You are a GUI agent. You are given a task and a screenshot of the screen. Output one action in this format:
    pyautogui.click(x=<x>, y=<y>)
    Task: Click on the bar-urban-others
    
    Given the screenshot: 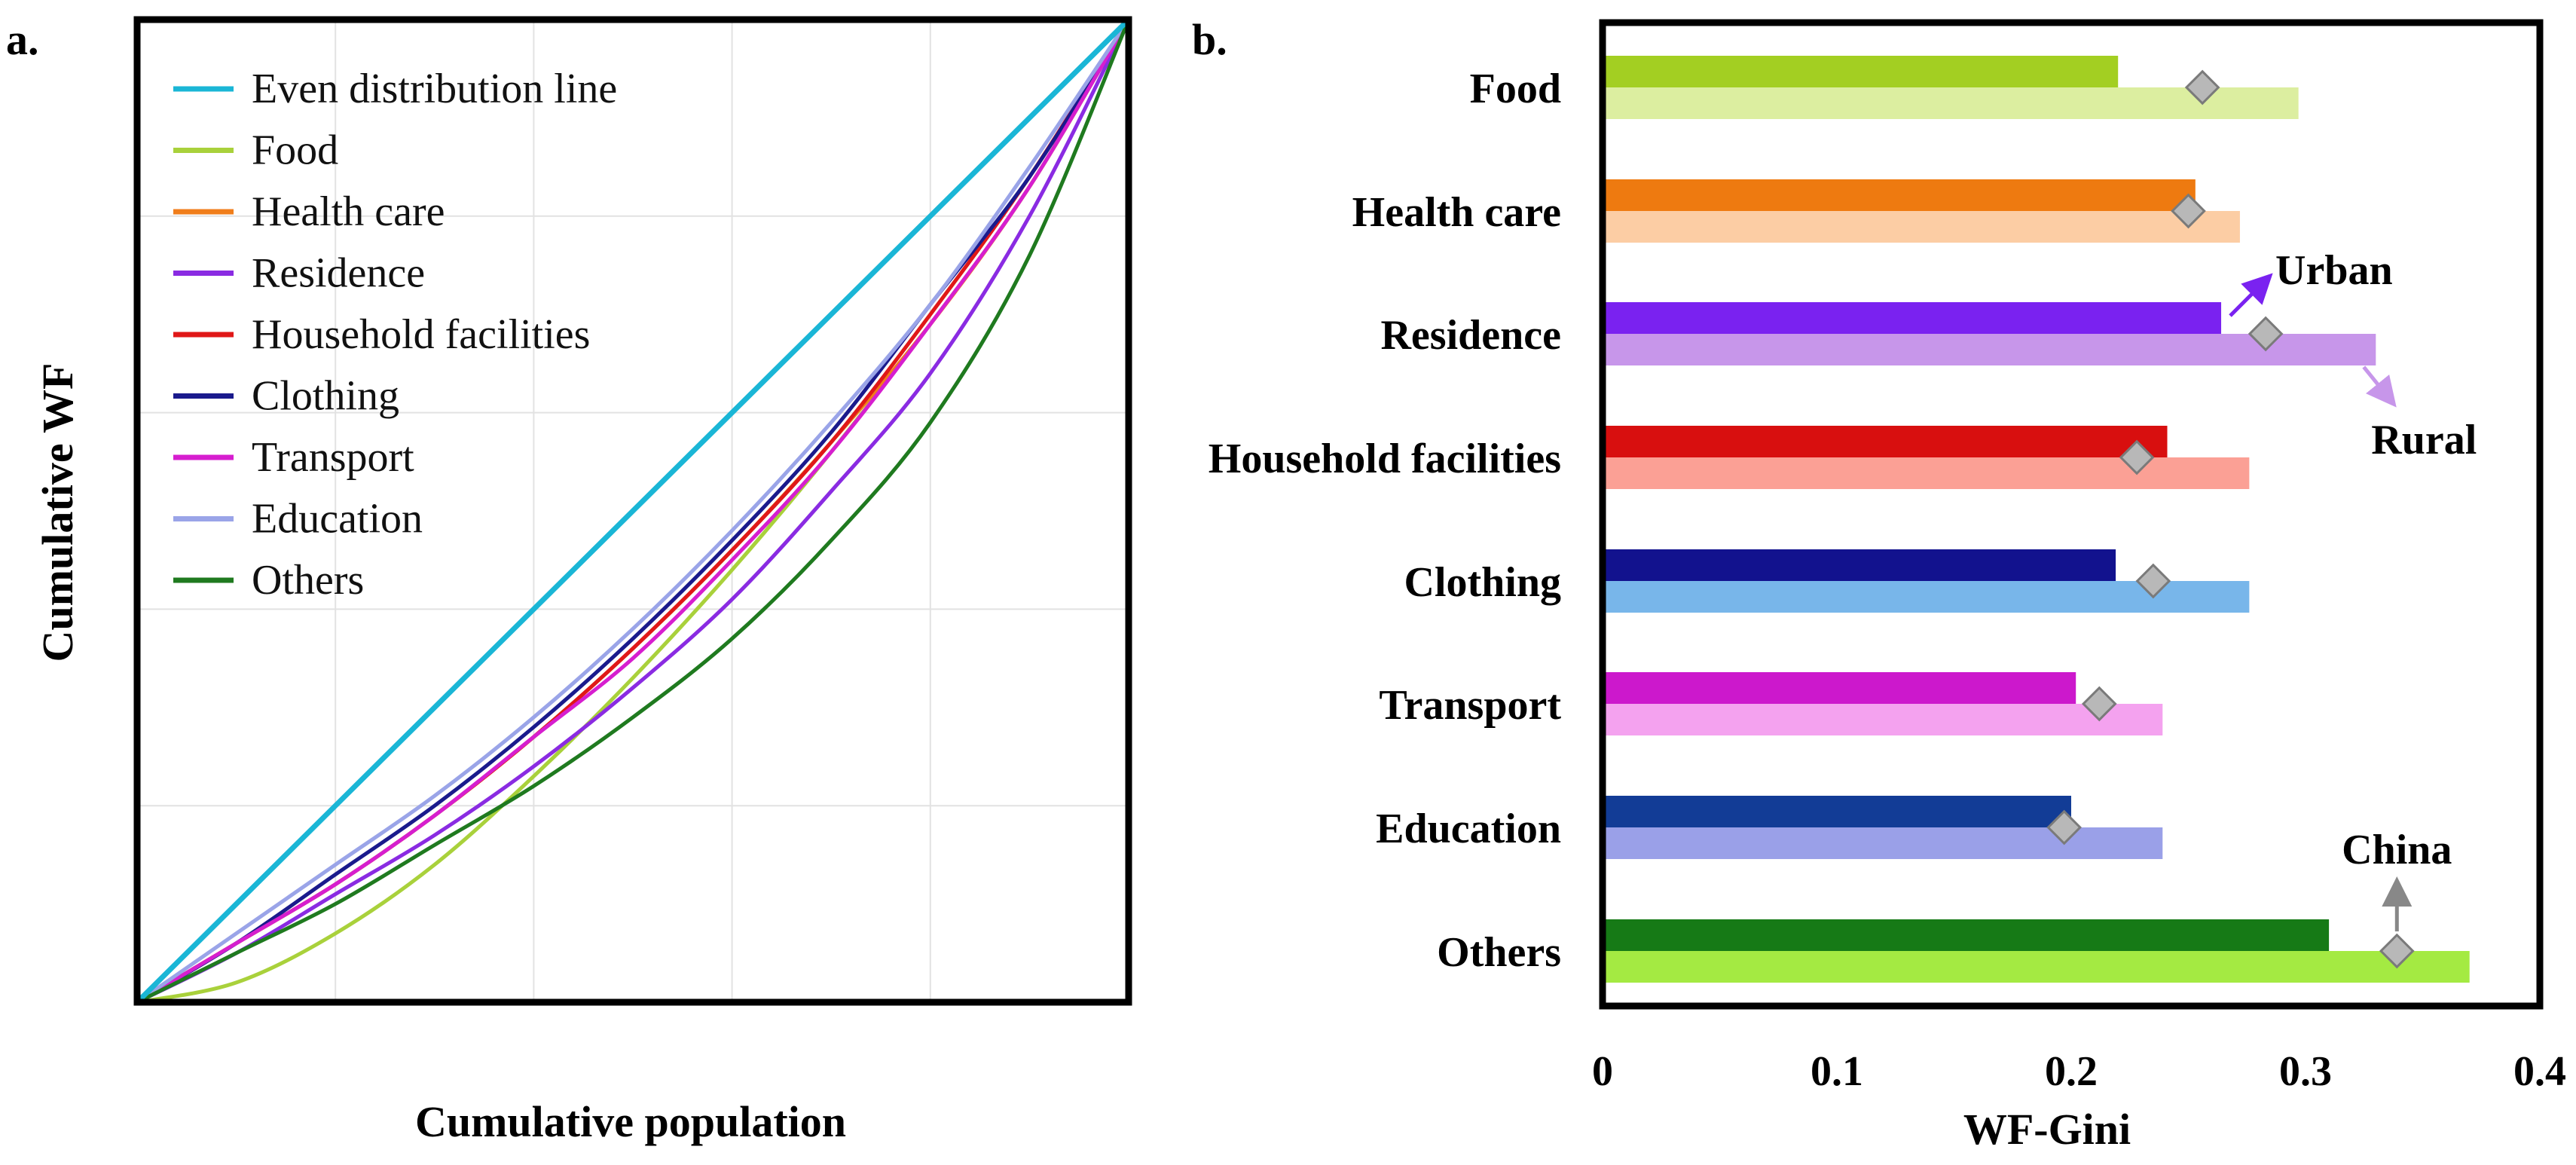 What is the action you would take?
    pyautogui.click(x=1966, y=935)
    